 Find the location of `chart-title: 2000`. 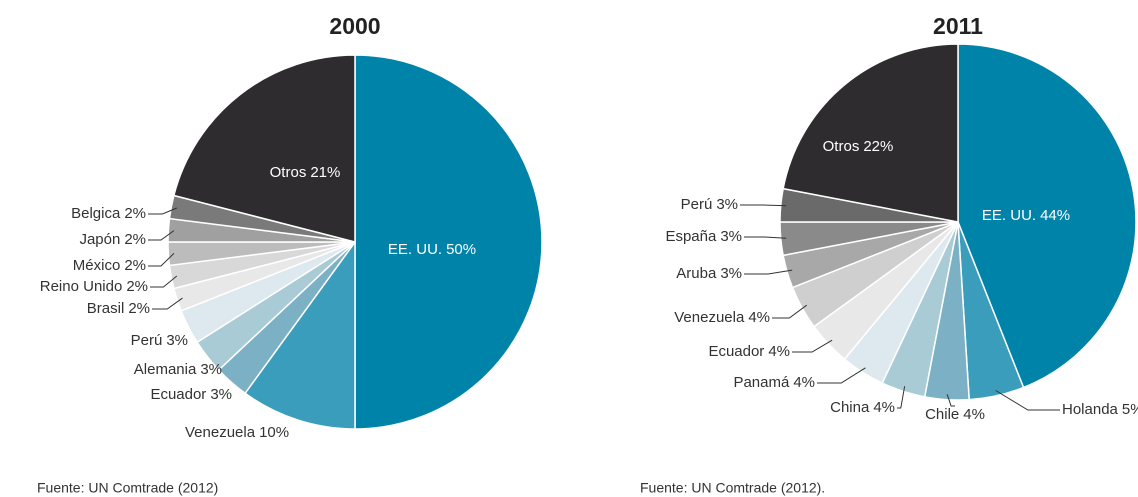

chart-title: 2000 is located at coordinates (354, 26).